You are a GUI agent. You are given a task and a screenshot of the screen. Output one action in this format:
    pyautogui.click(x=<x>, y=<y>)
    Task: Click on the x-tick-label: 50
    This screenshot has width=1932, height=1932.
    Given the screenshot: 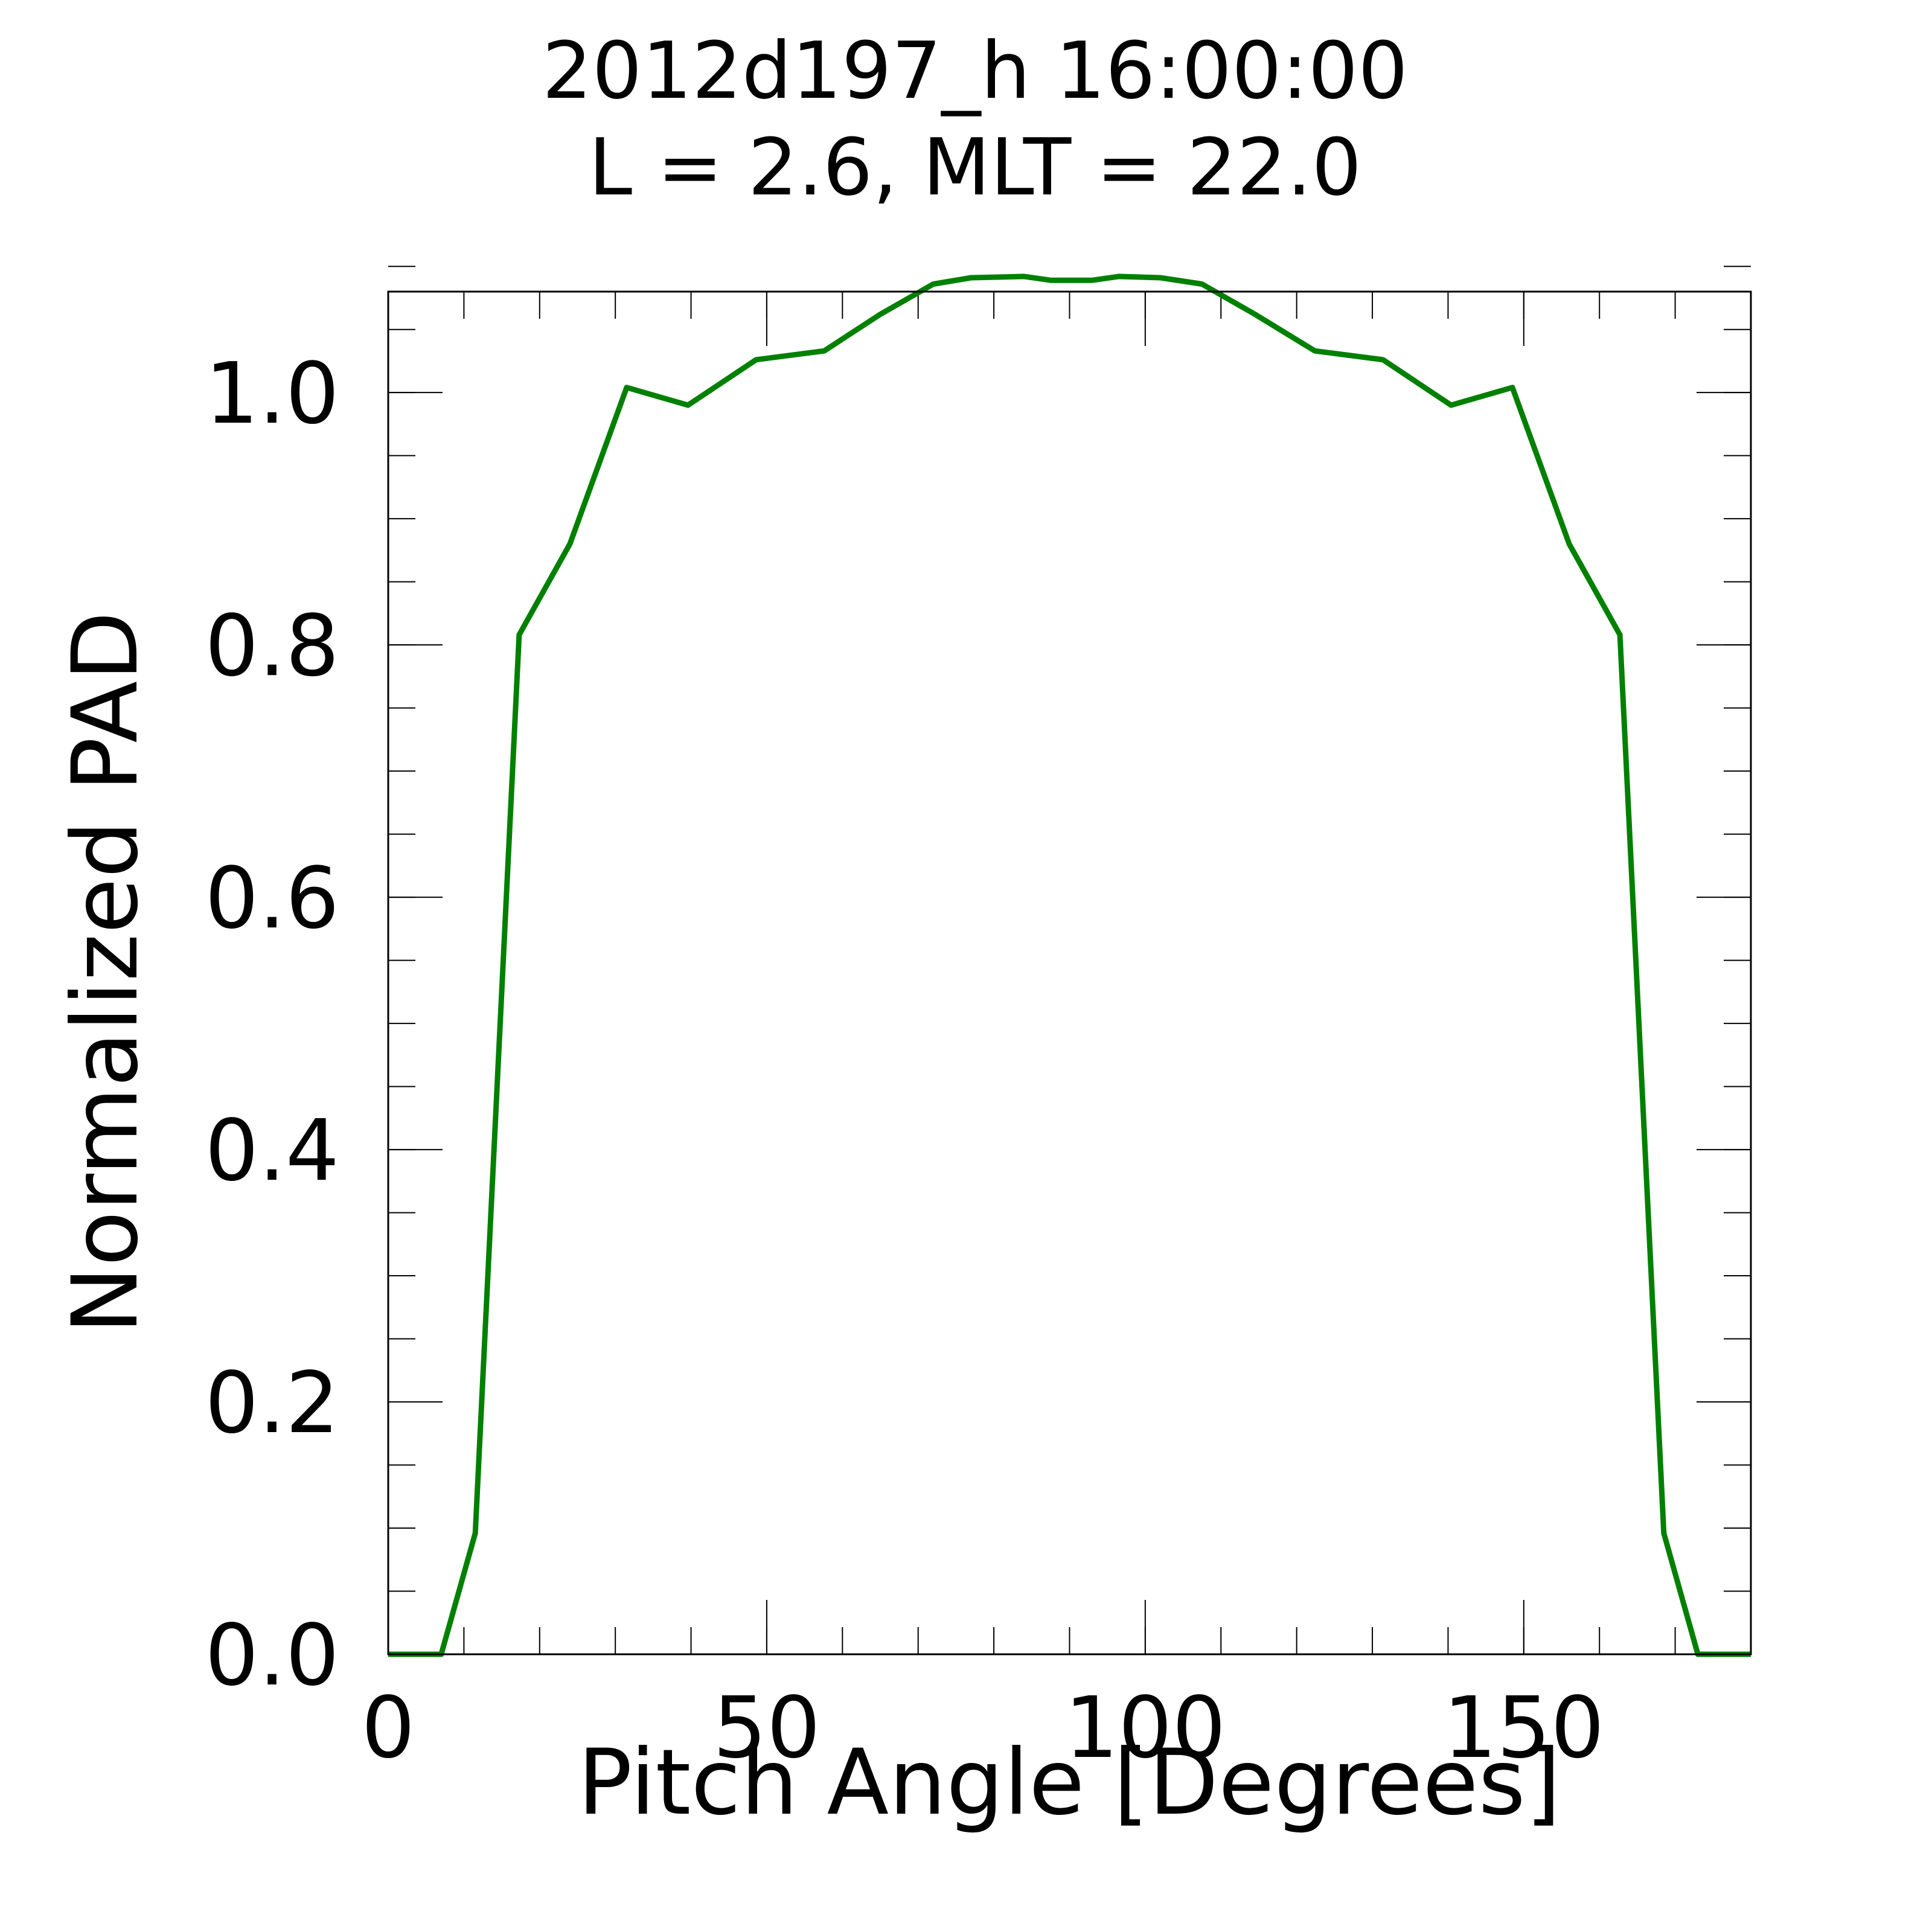 What is the action you would take?
    pyautogui.click(x=767, y=1728)
    